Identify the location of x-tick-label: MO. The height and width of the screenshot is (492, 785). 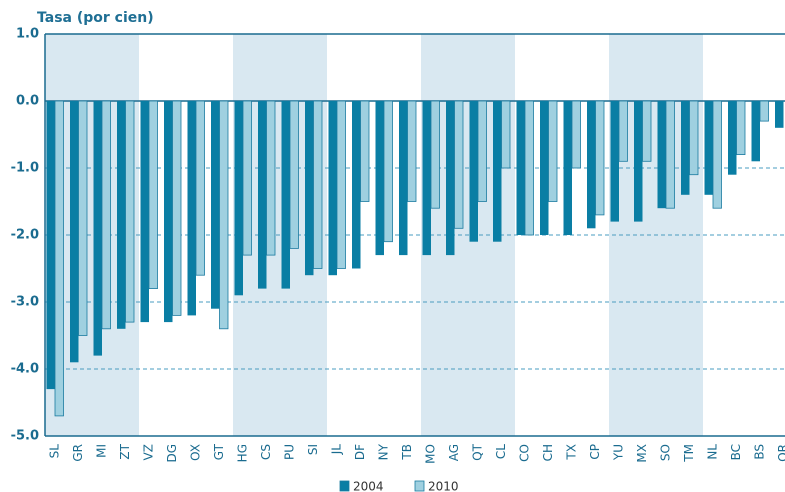
(431, 454).